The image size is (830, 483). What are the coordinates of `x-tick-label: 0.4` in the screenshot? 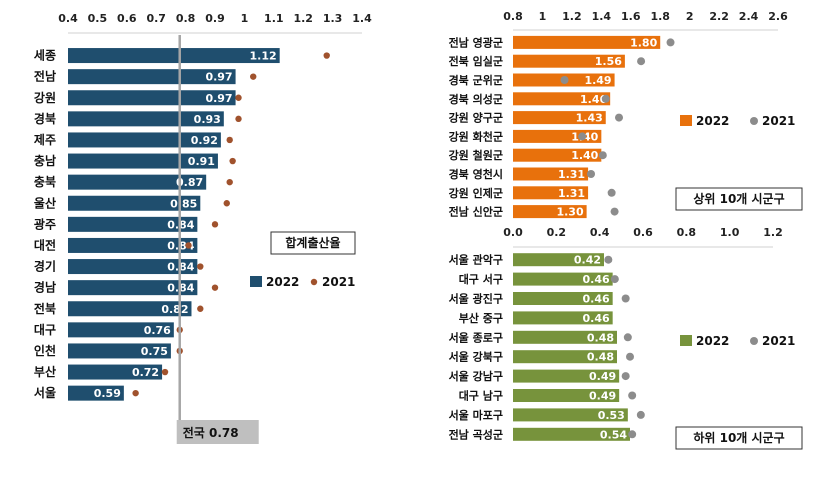 It's located at (600, 232).